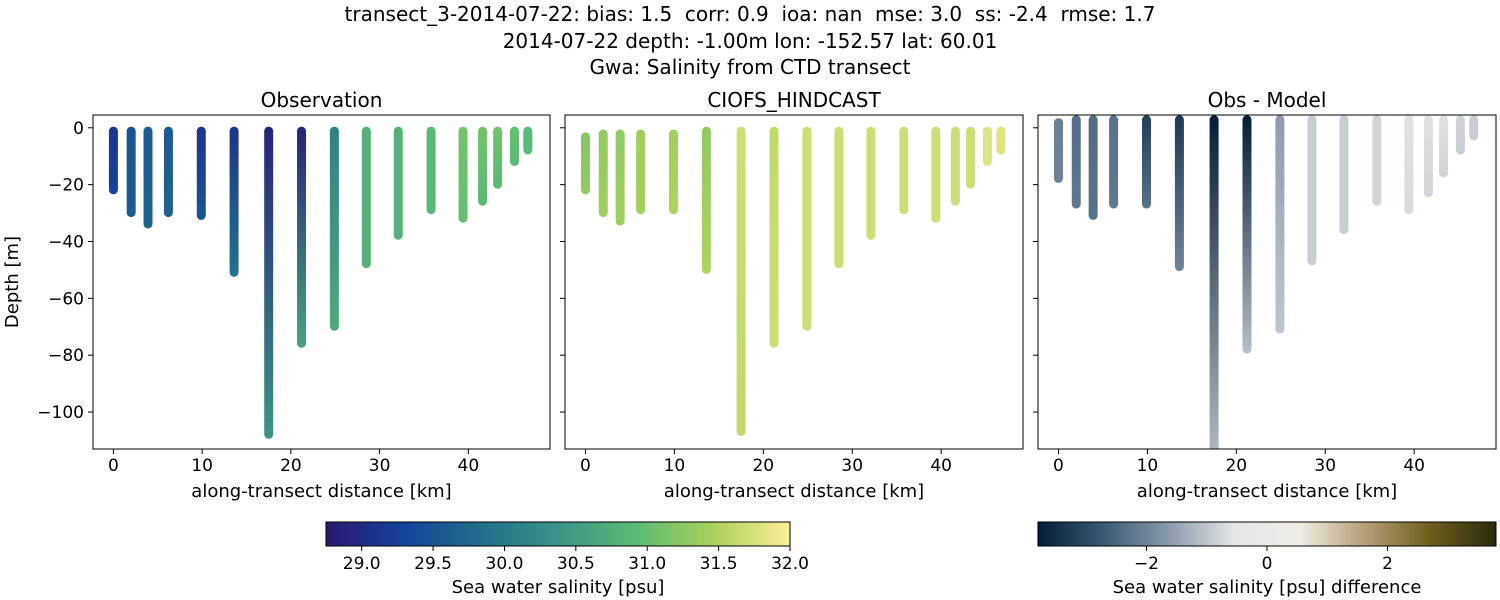  I want to click on colorbar-label: Sea water salinity [psu] difference, so click(1267, 587).